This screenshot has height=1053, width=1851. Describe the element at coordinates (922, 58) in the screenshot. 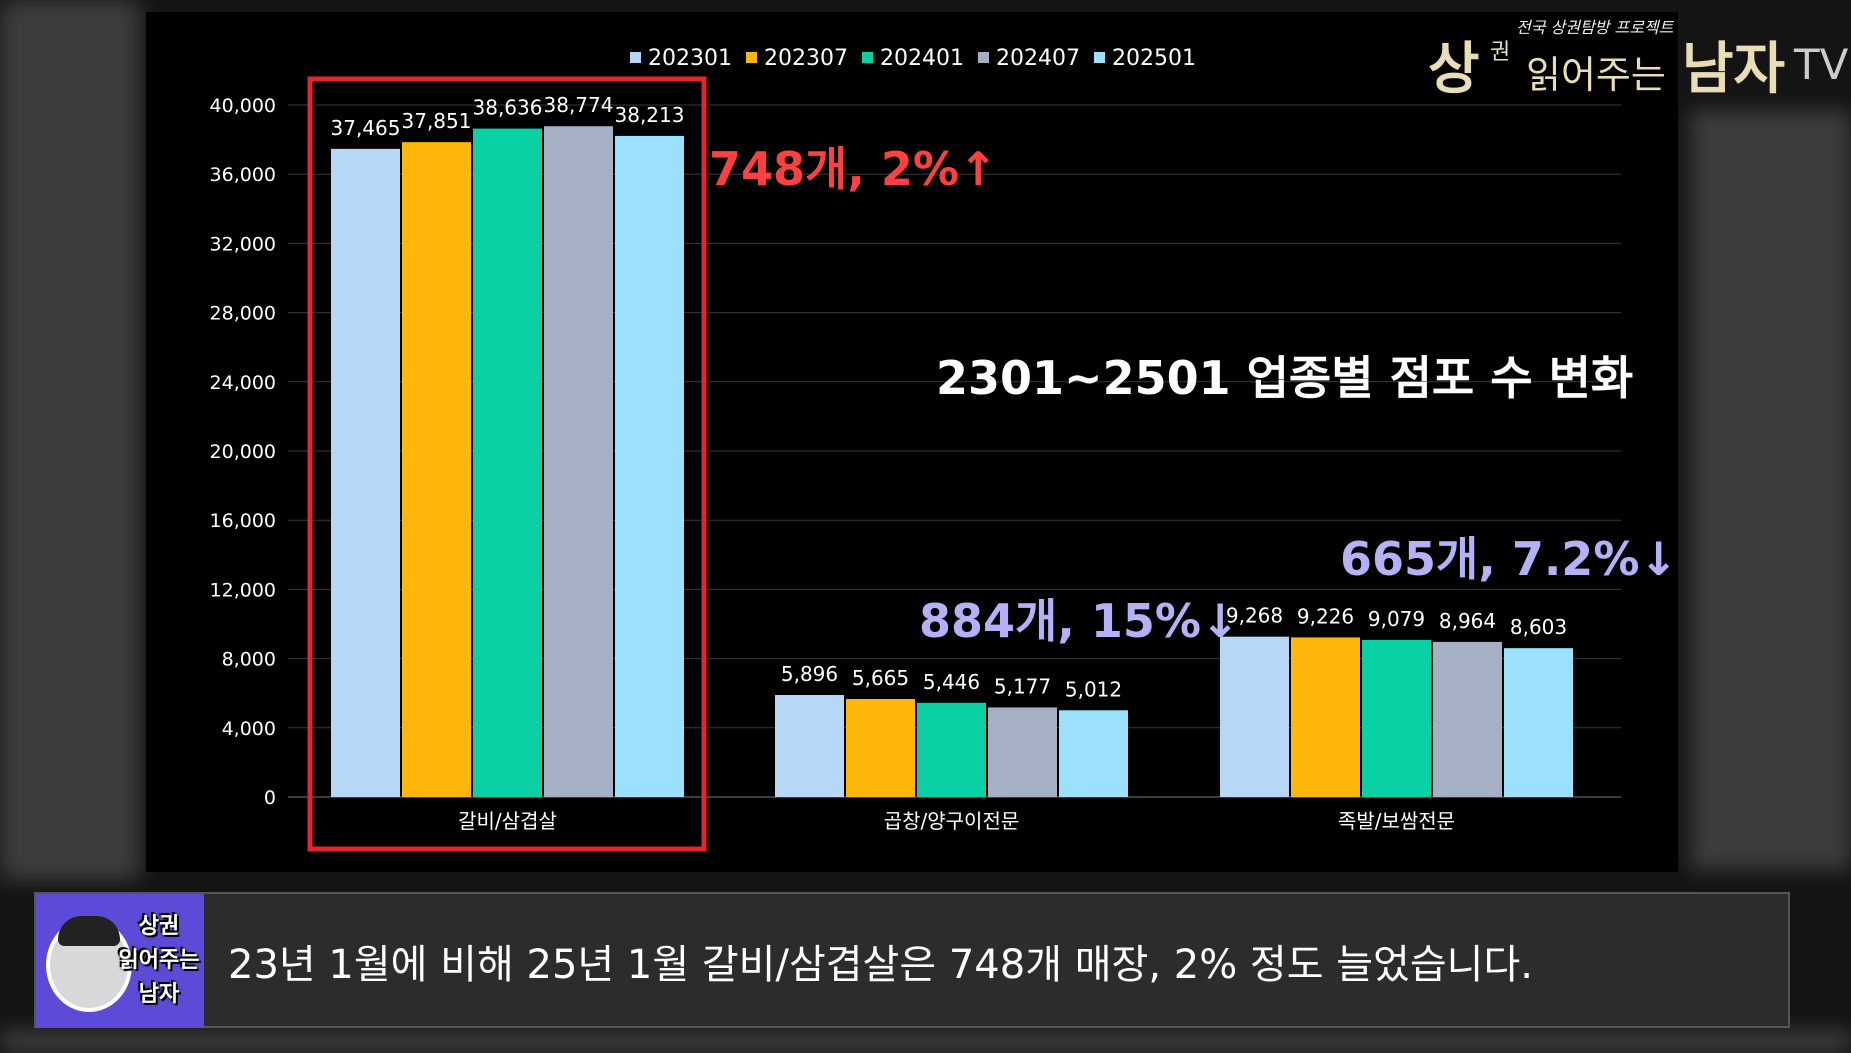

I see `legend-label: 202401` at that location.